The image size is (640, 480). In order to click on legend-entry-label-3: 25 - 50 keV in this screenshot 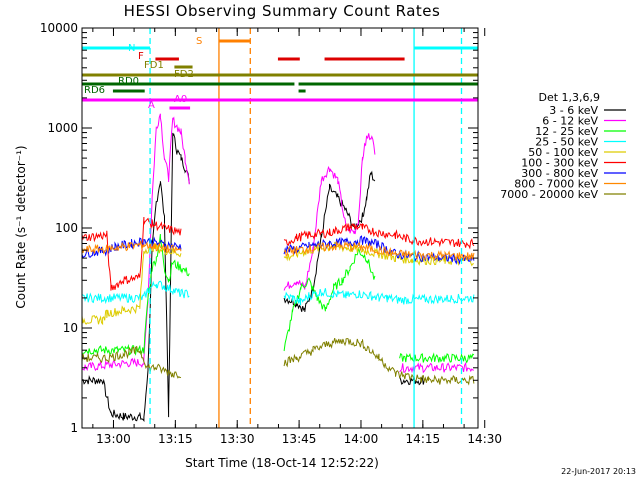, I will do `click(566, 142)`.